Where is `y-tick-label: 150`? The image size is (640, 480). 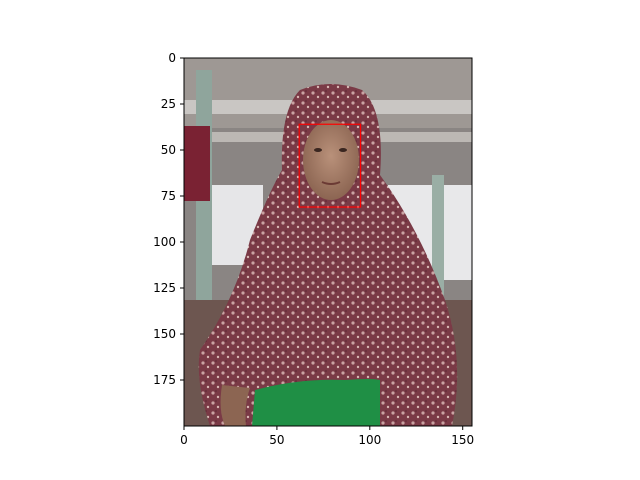 y-tick-label: 150 is located at coordinates (164, 334).